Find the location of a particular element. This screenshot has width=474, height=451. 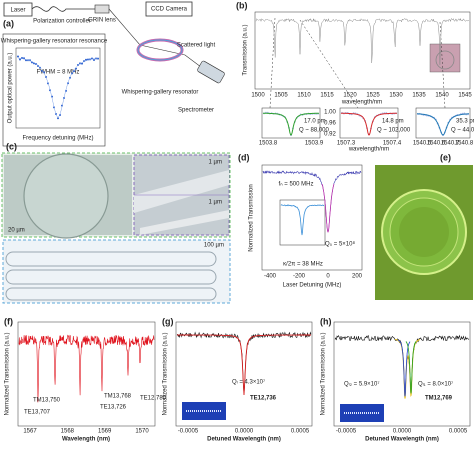

panel-label: (h) is located at coordinates (326, 321).